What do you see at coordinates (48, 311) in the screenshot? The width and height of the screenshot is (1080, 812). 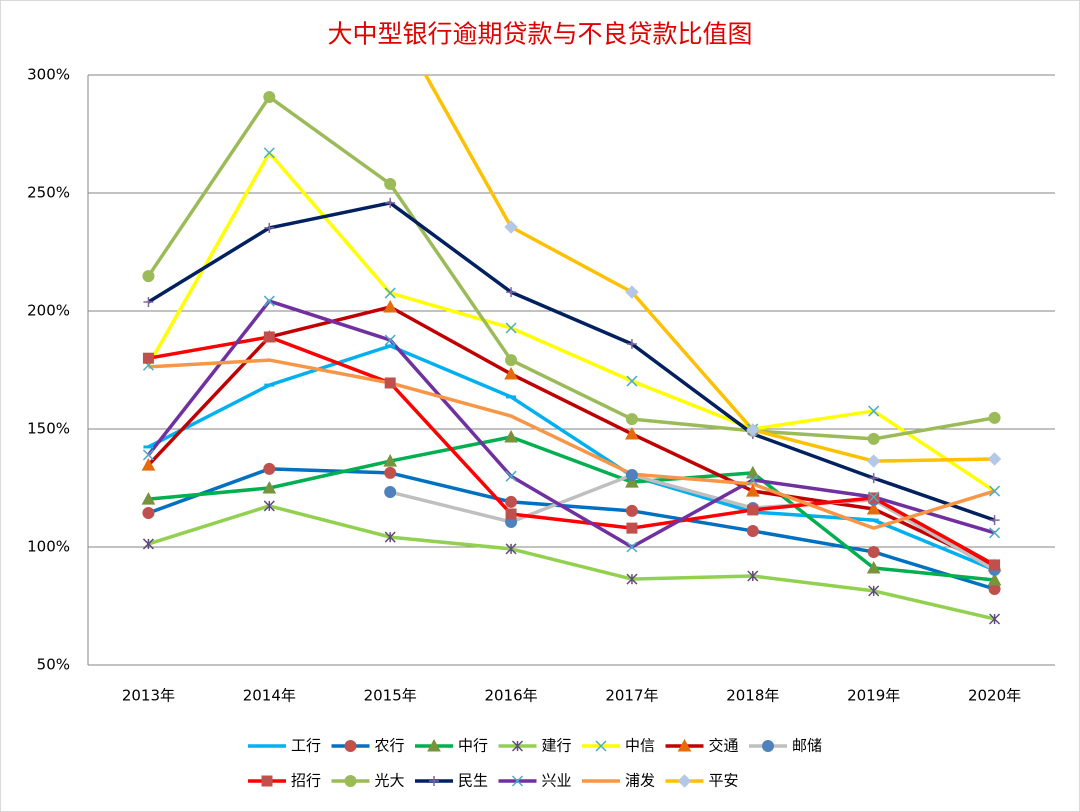 I see `y-tick-label: 200%` at bounding box center [48, 311].